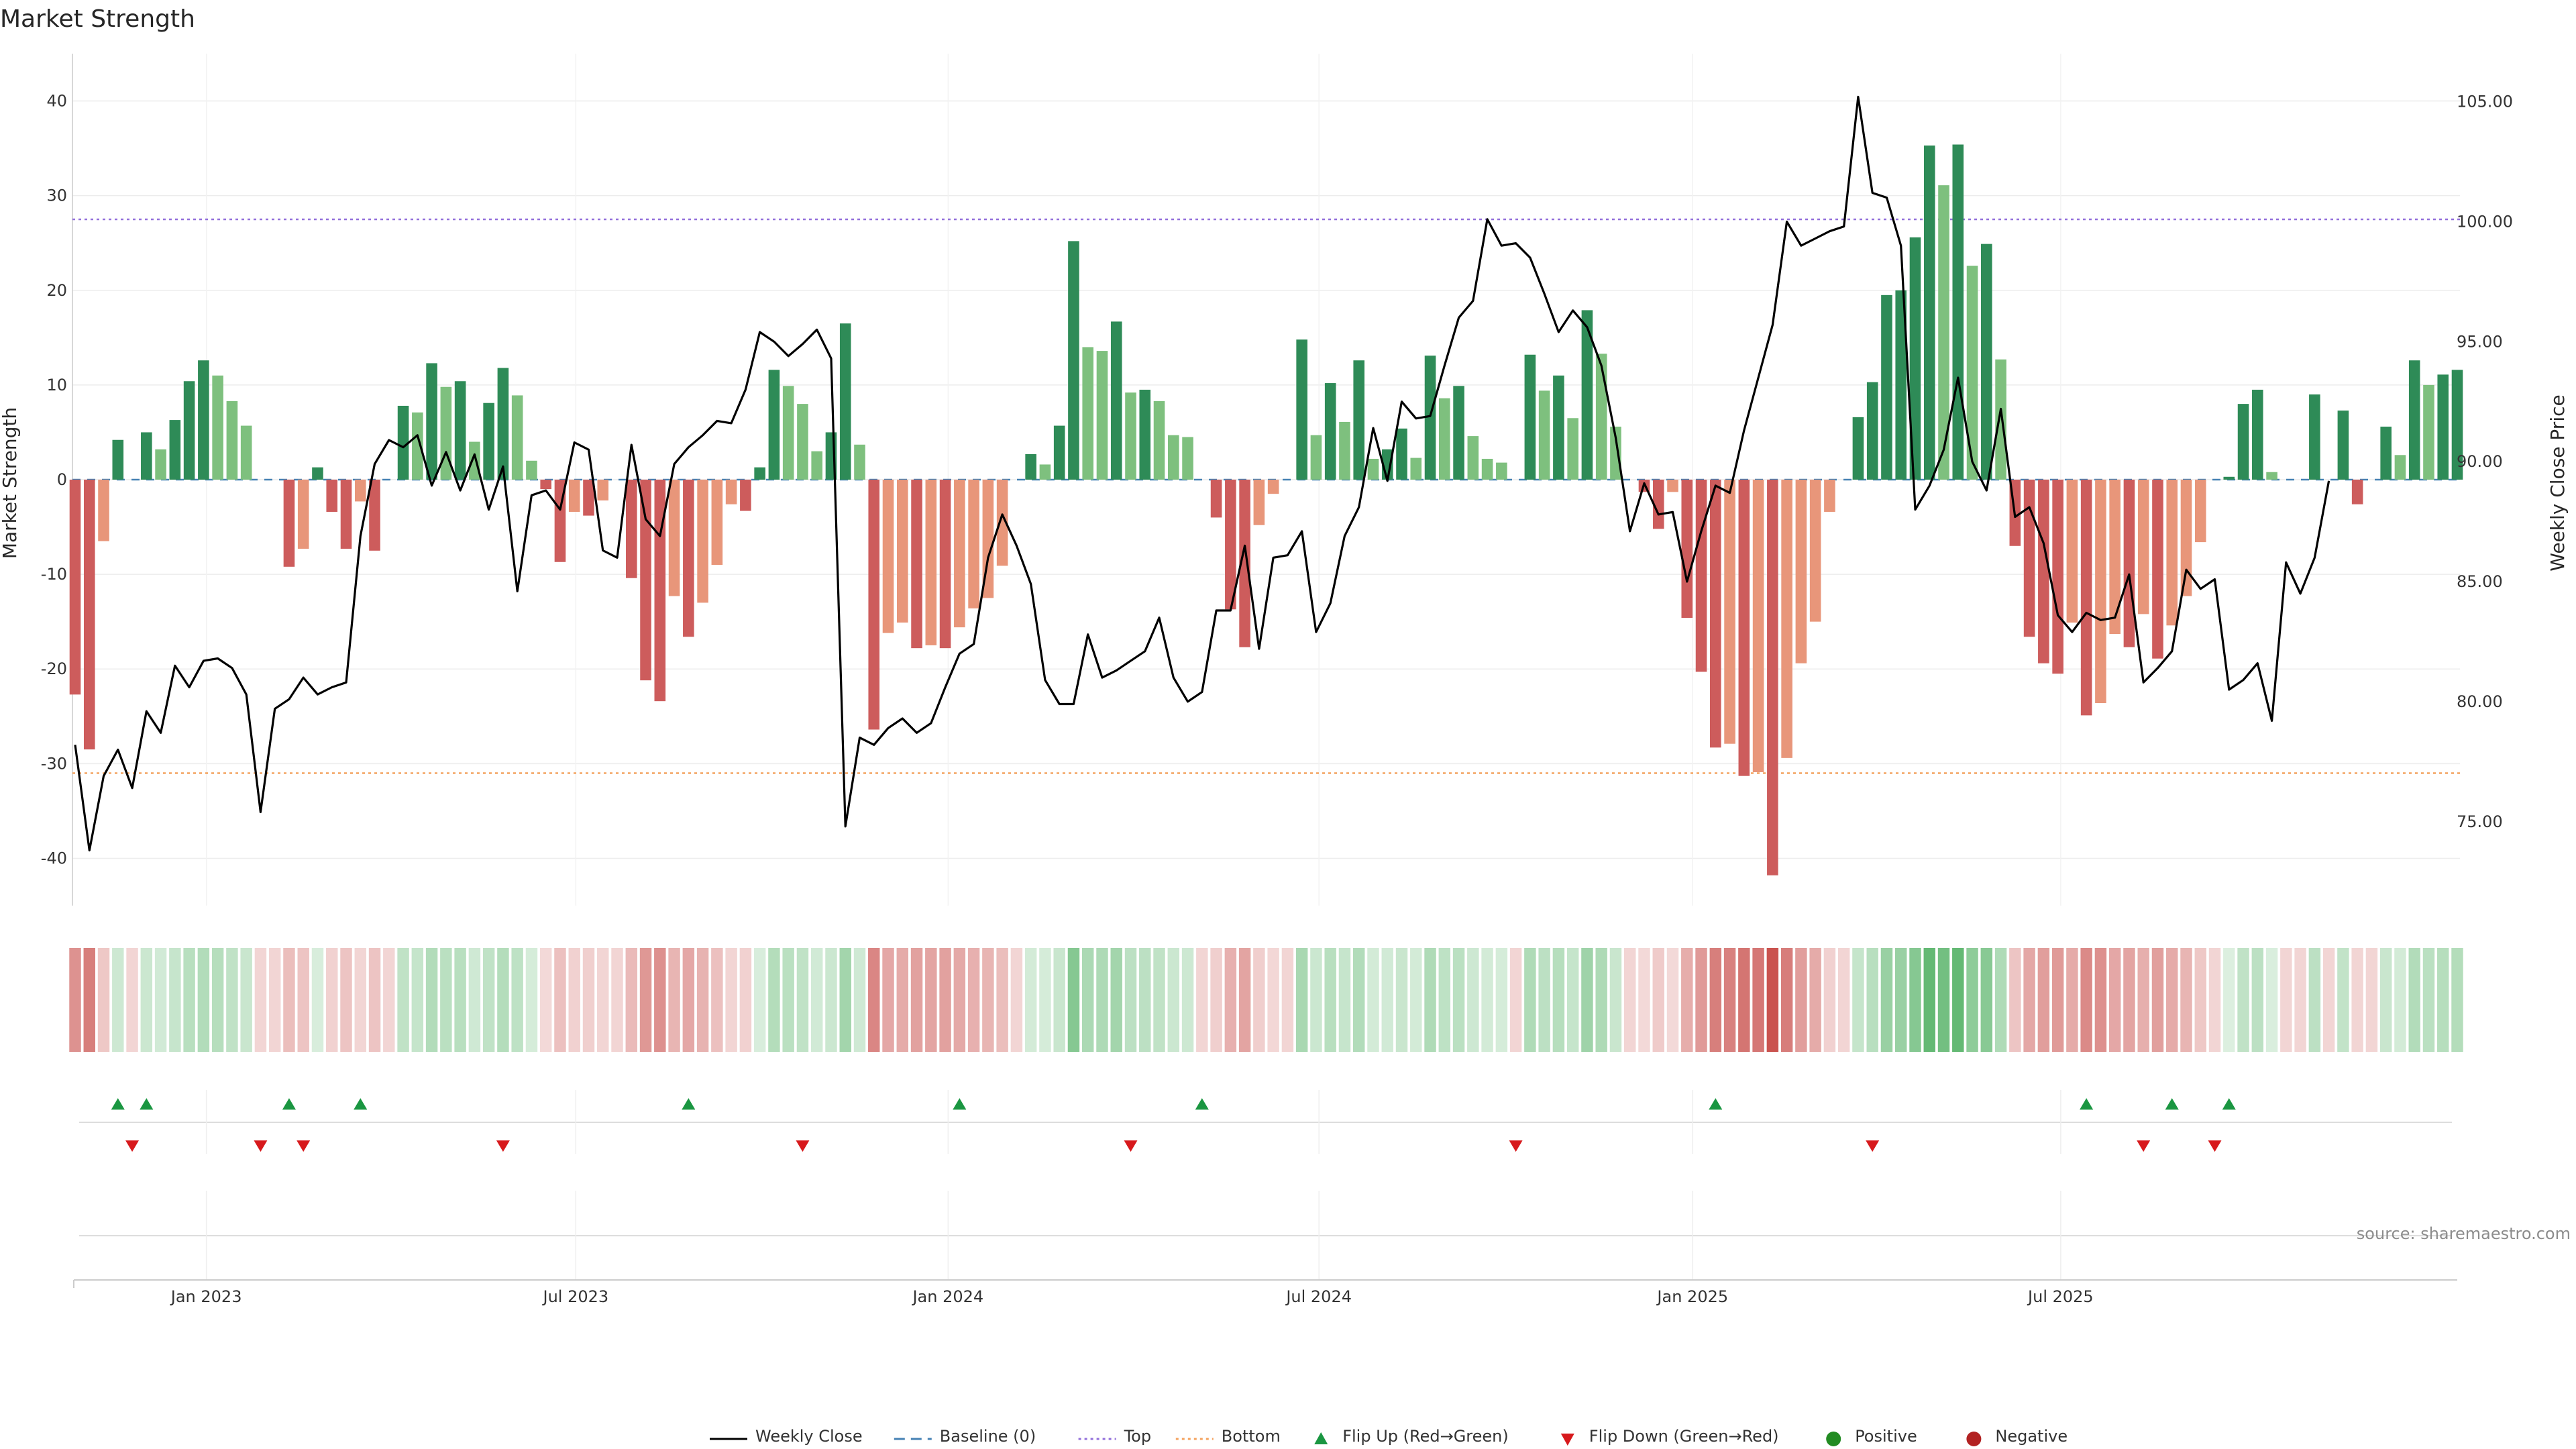 This screenshot has width=2576, height=1449. Describe the element at coordinates (62, 479) in the screenshot. I see `left-tick-label: 0` at that location.